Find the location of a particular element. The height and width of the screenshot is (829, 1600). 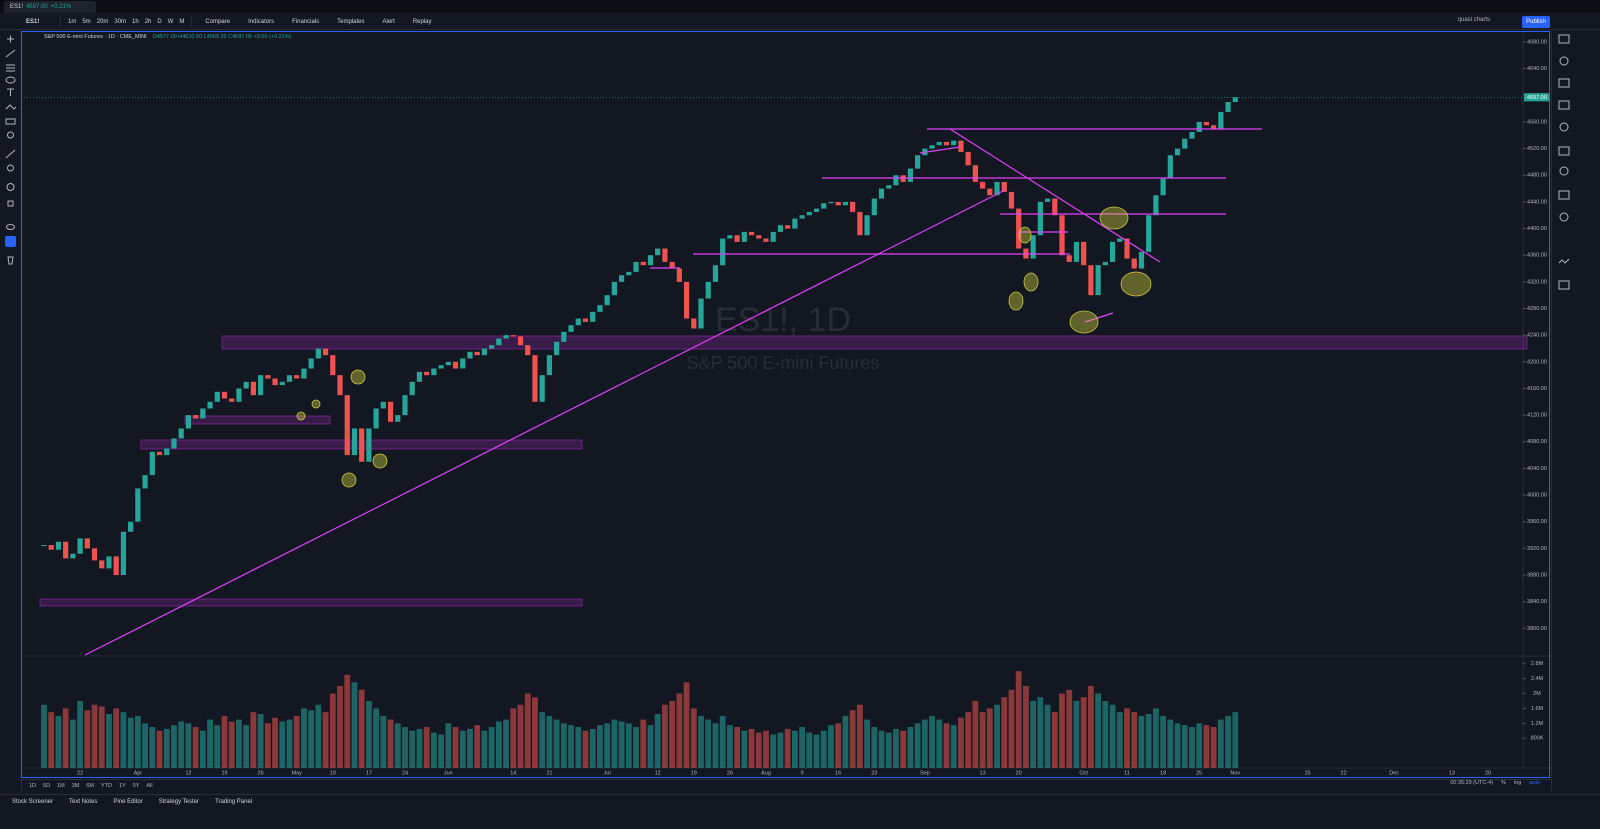

interval-button: 1h is located at coordinates (135, 21).